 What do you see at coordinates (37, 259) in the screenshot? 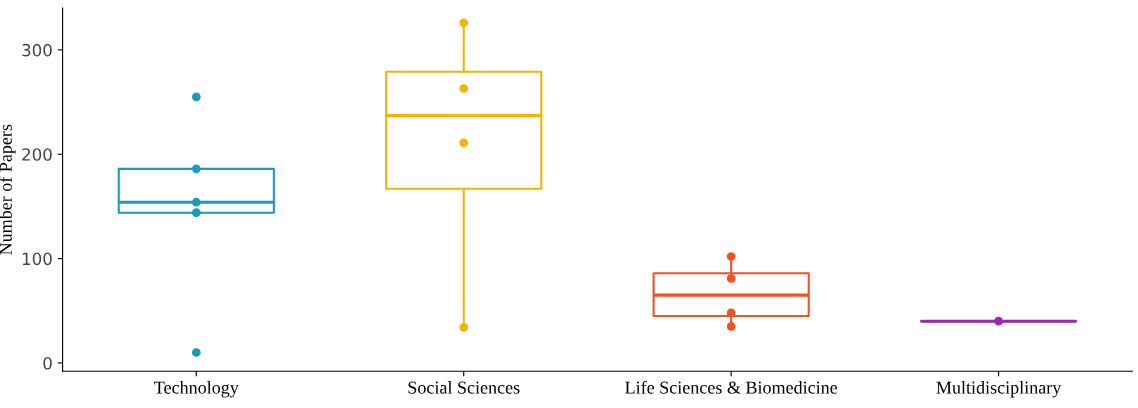
I see `y-tick-label: 100` at bounding box center [37, 259].